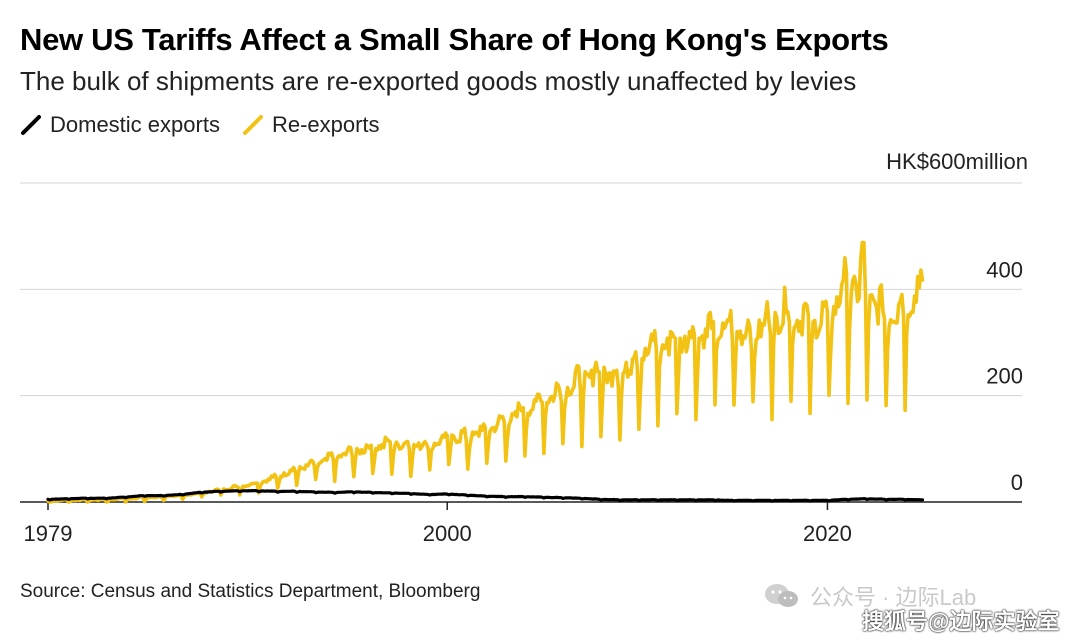 This screenshot has width=1080, height=641. What do you see at coordinates (48, 533) in the screenshot?
I see `x-tick-label: 1979` at bounding box center [48, 533].